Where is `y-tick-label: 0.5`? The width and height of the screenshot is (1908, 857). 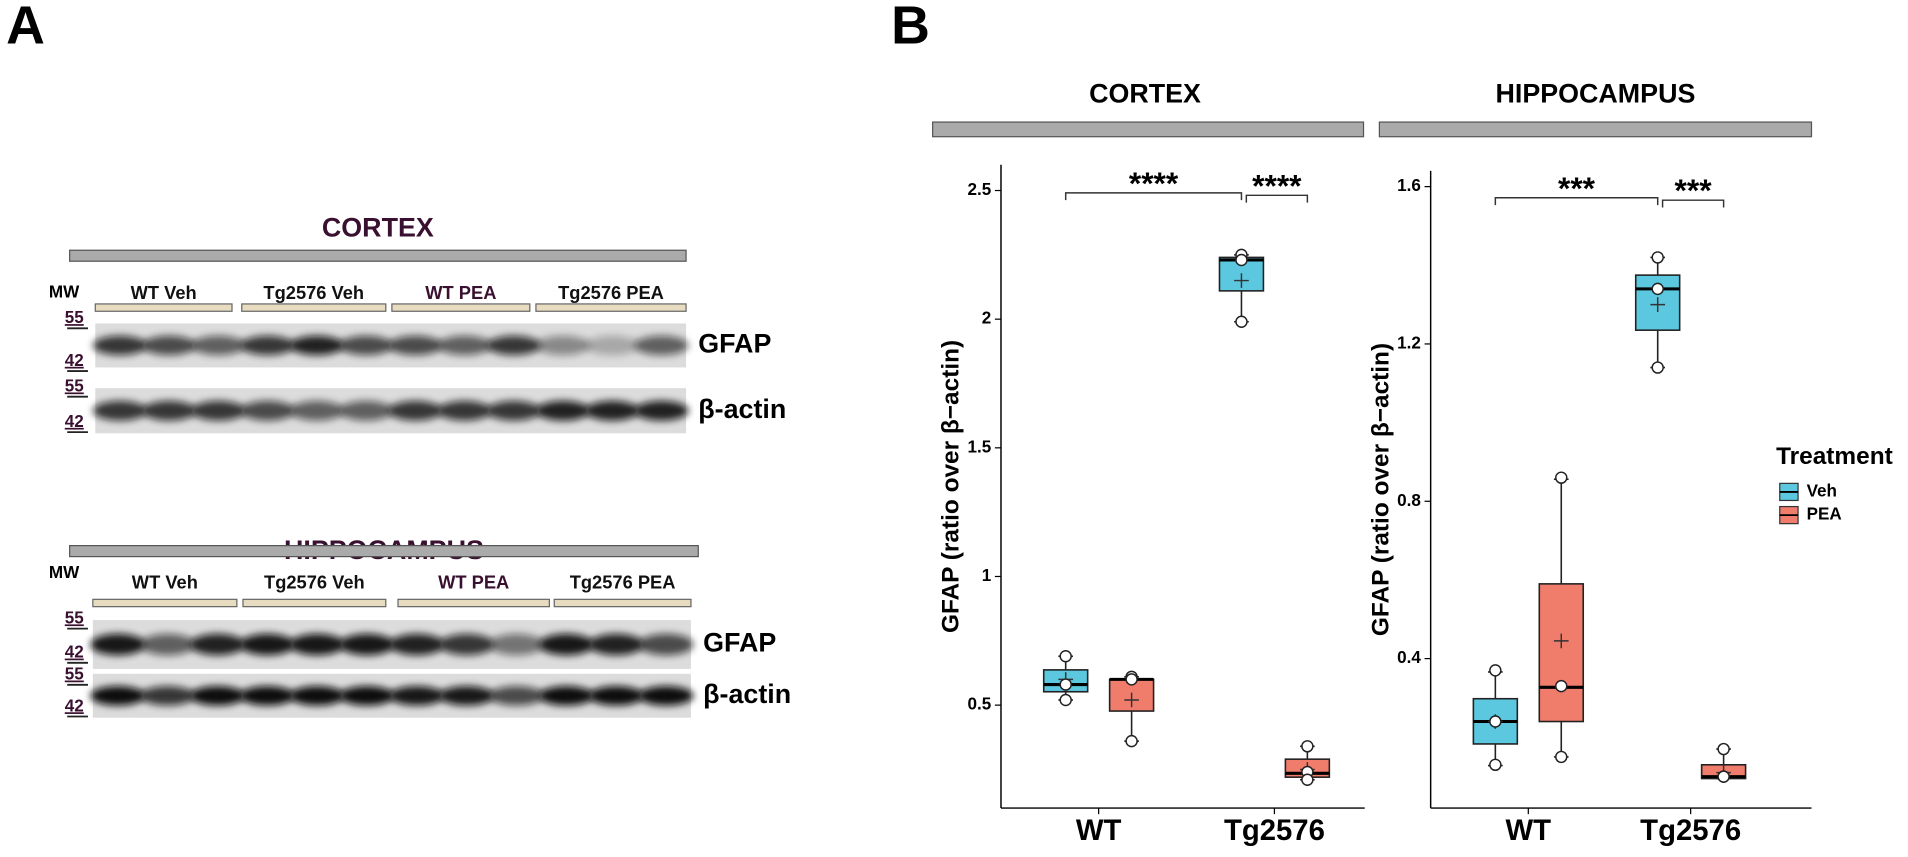
y-tick-label: 0.5 is located at coordinates (979, 704).